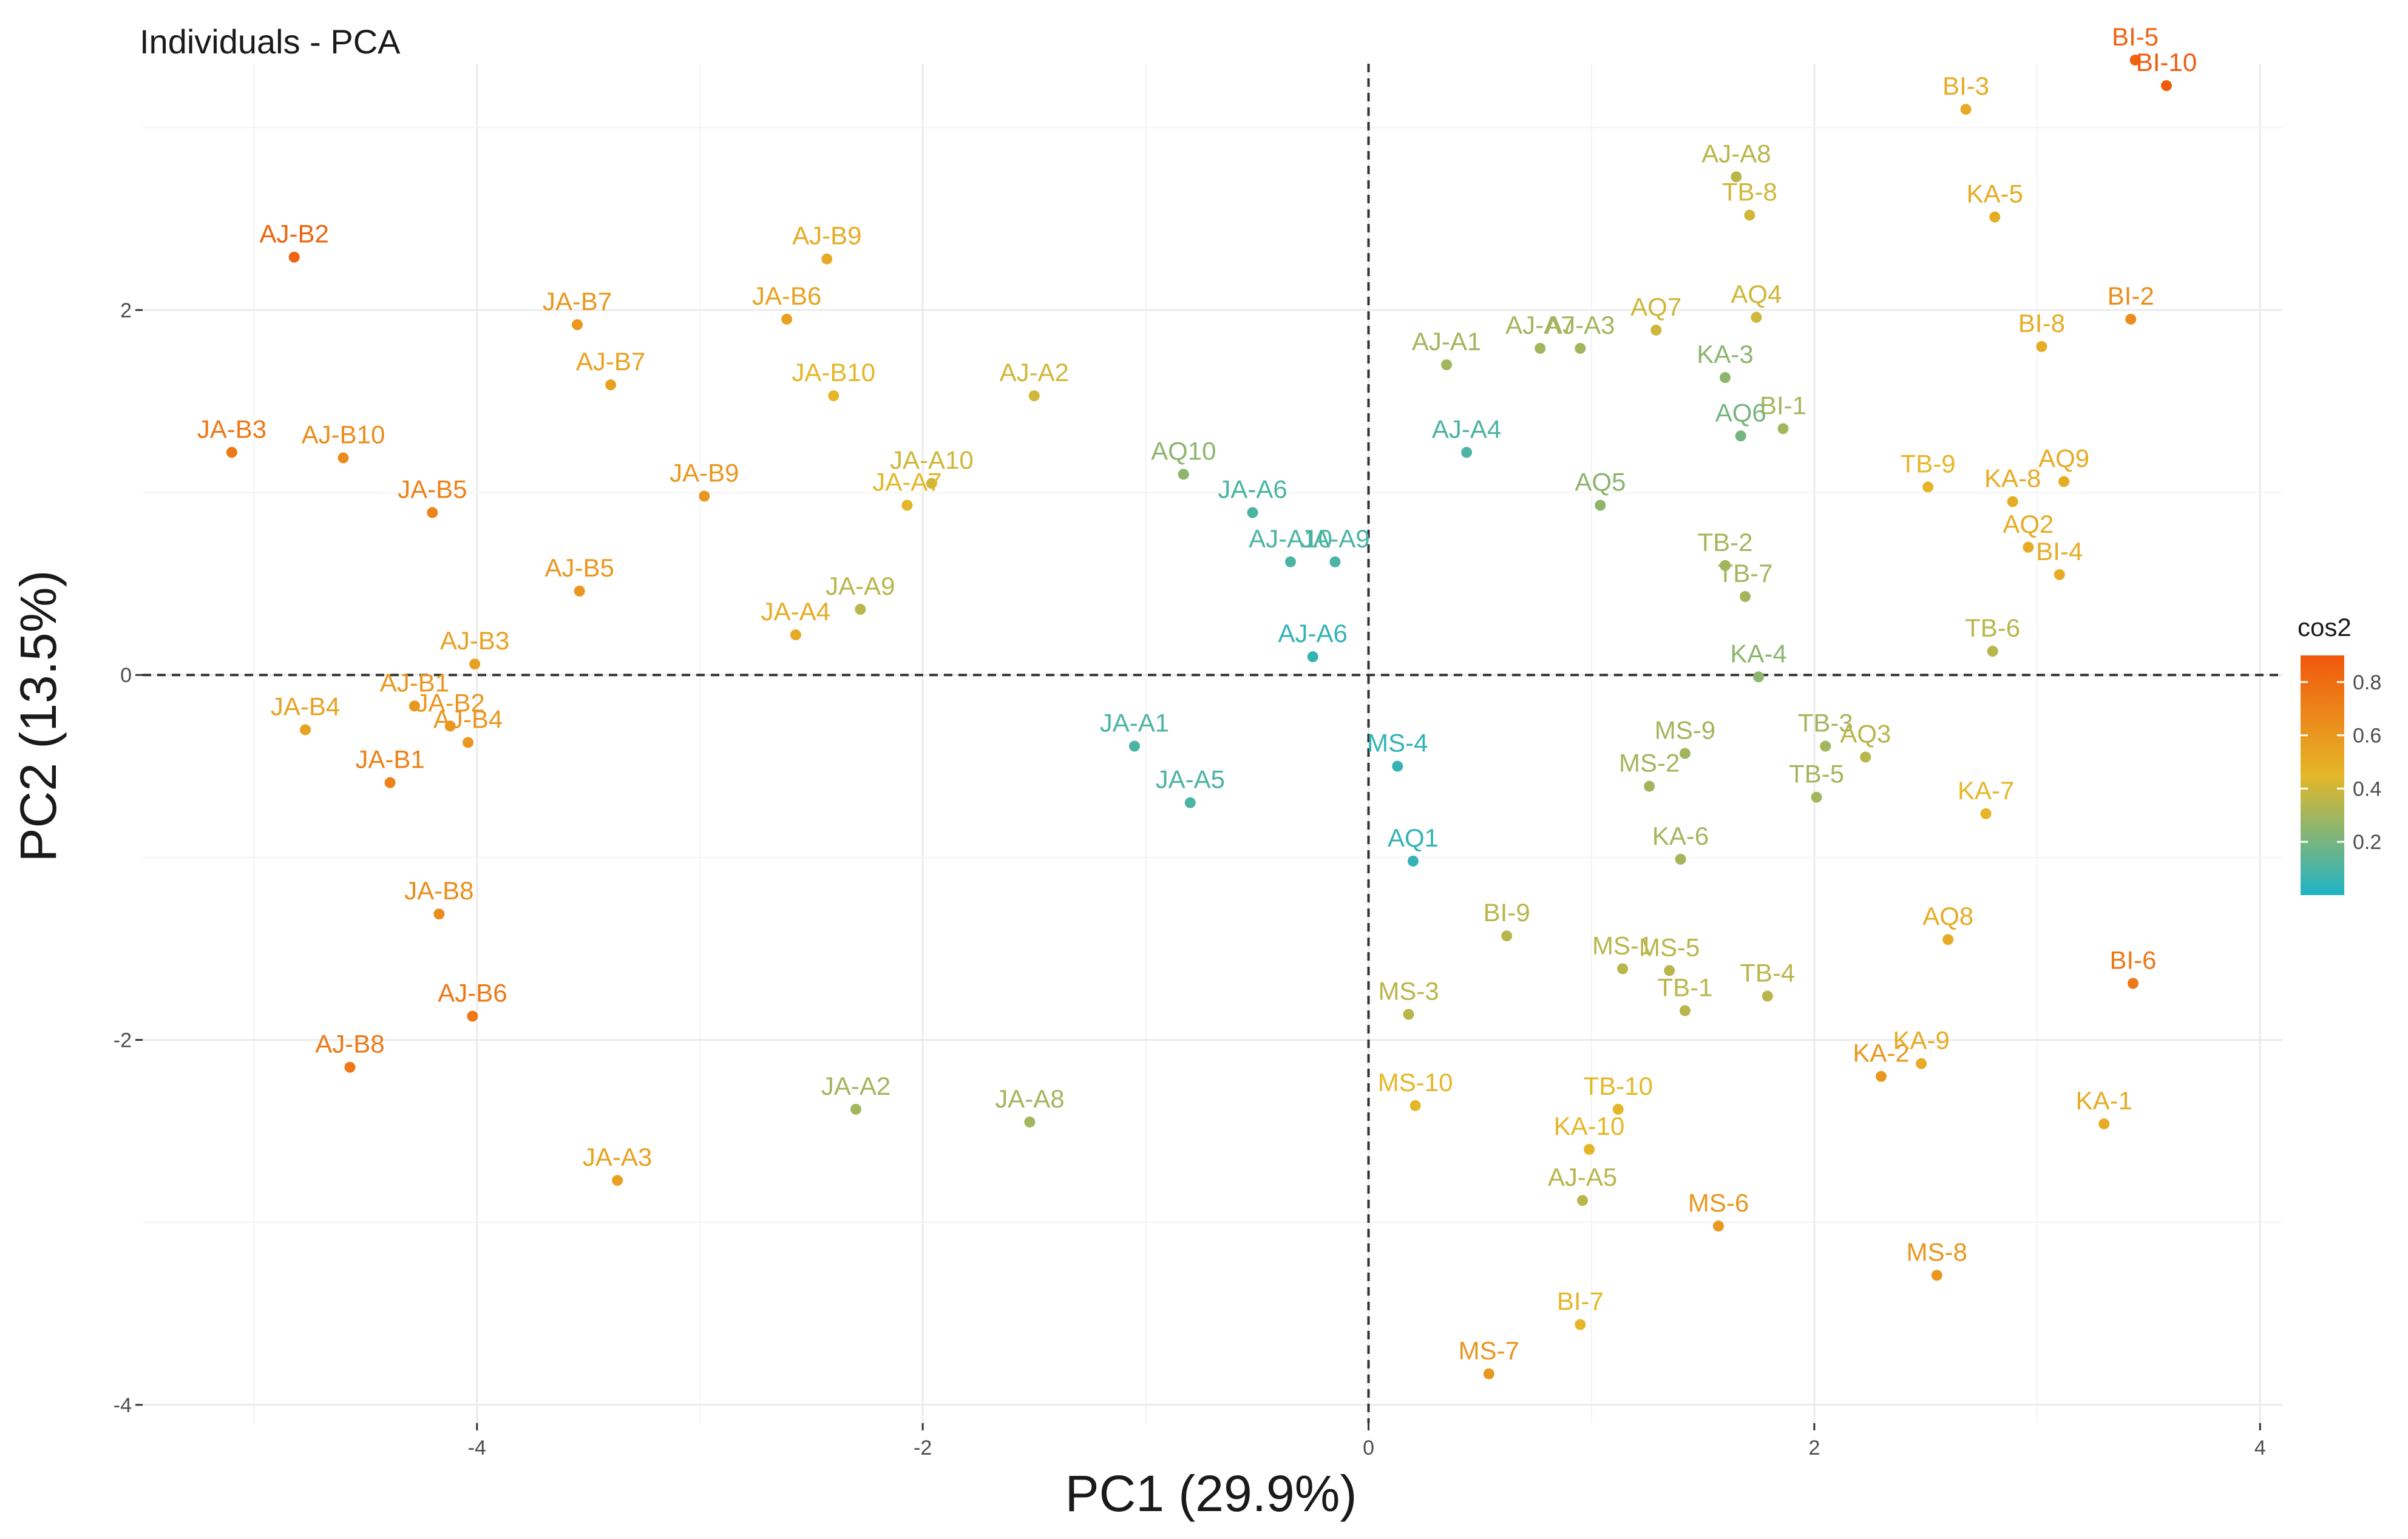 This screenshot has height=1539, width=2408. What do you see at coordinates (2131, 296) in the screenshot?
I see `data-label: BI-2` at bounding box center [2131, 296].